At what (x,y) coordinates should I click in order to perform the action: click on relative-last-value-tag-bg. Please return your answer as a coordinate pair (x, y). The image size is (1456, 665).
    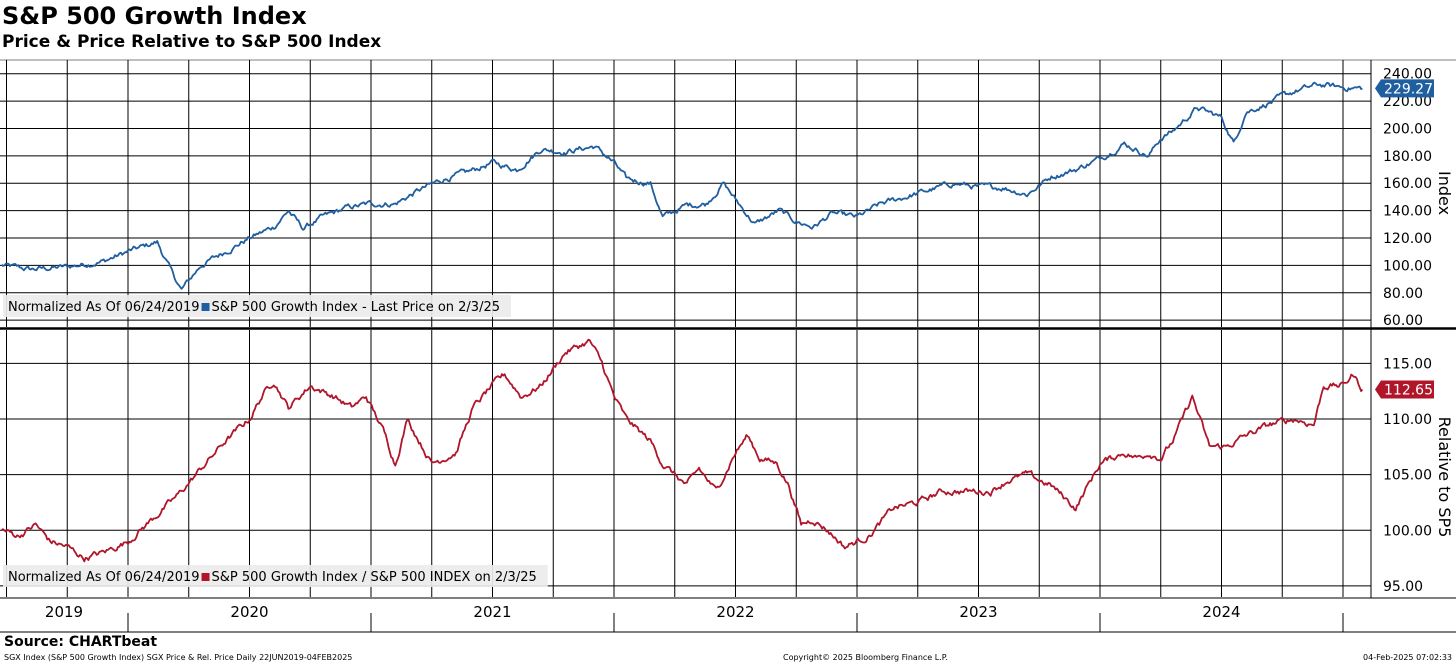
    Looking at the image, I should click on (1404, 389).